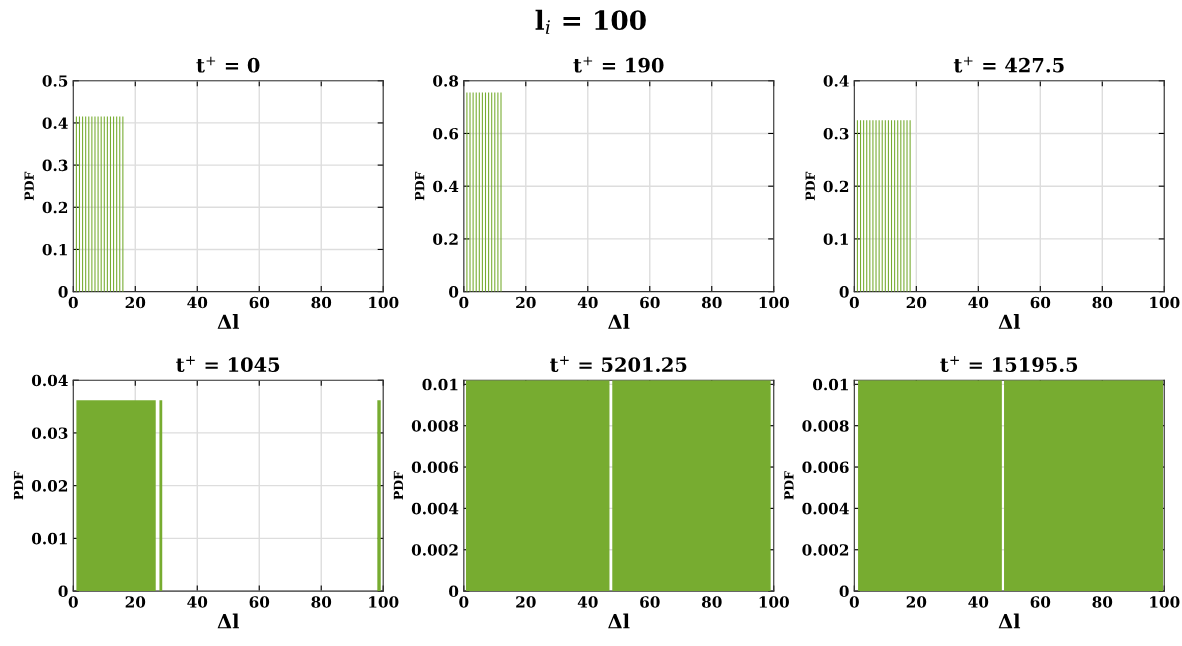  Describe the element at coordinates (1009, 364) in the screenshot. I see `chart-title: t$^{+}$ = 15195.5` at that location.